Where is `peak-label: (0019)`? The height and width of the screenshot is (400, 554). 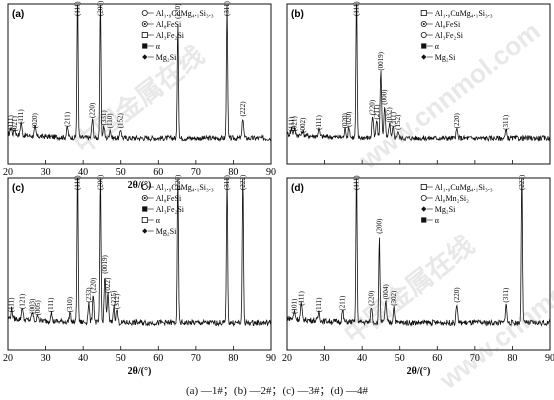
peak-label: (0019) is located at coordinates (381, 60).